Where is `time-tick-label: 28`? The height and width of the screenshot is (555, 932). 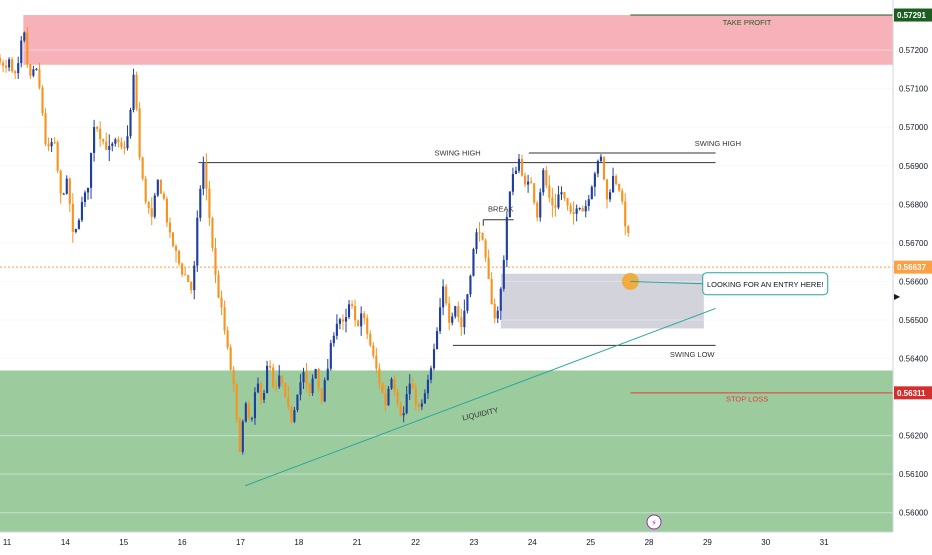
time-tick-label: 28 is located at coordinates (649, 542).